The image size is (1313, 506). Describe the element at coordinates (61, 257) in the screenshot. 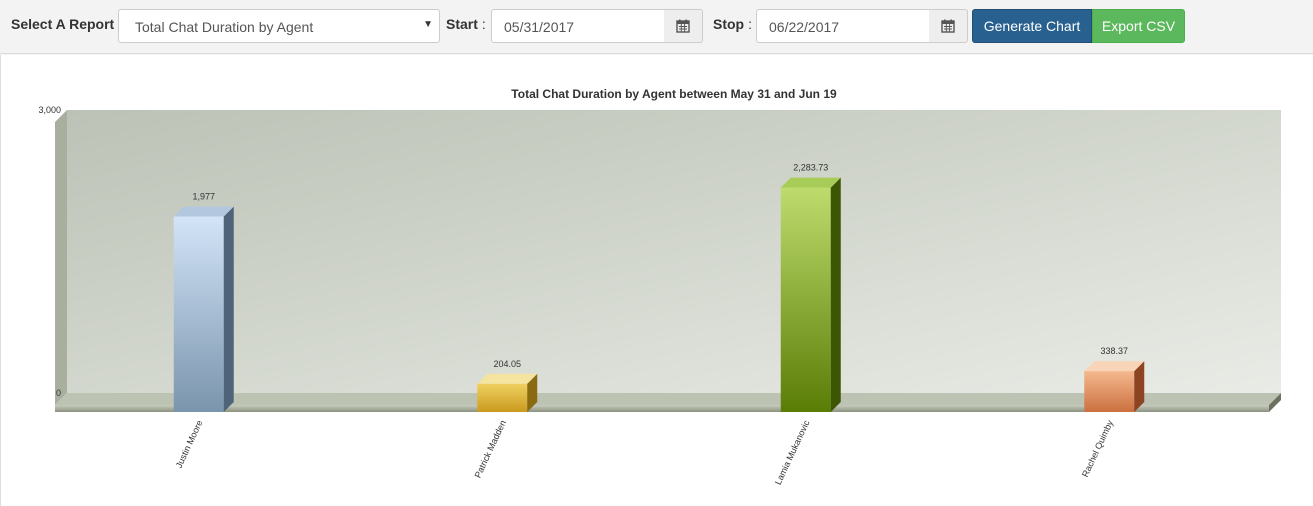

I see `plot-left-wall` at that location.